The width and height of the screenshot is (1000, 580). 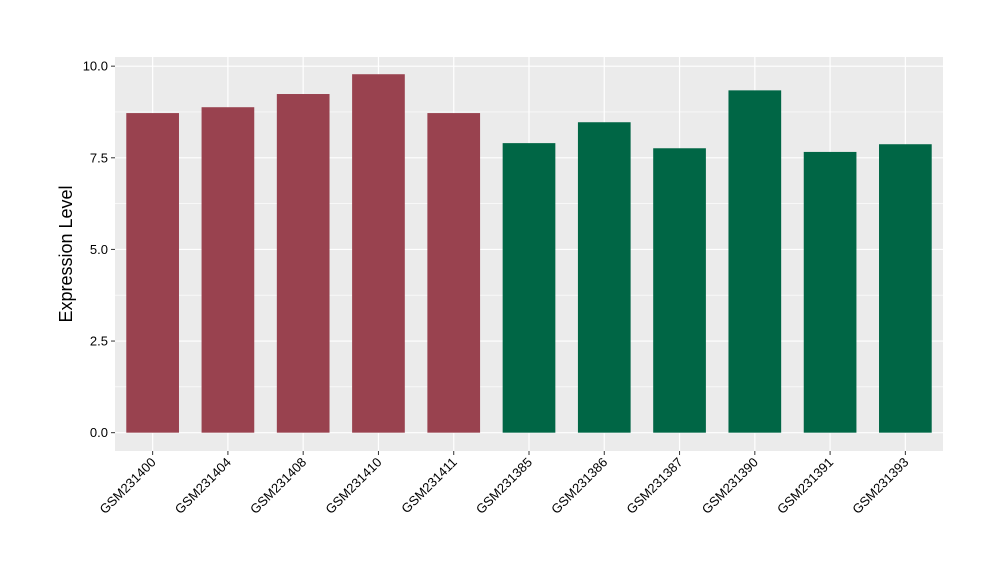 What do you see at coordinates (730, 486) in the screenshot?
I see `x-tick-label: GSM231390` at bounding box center [730, 486].